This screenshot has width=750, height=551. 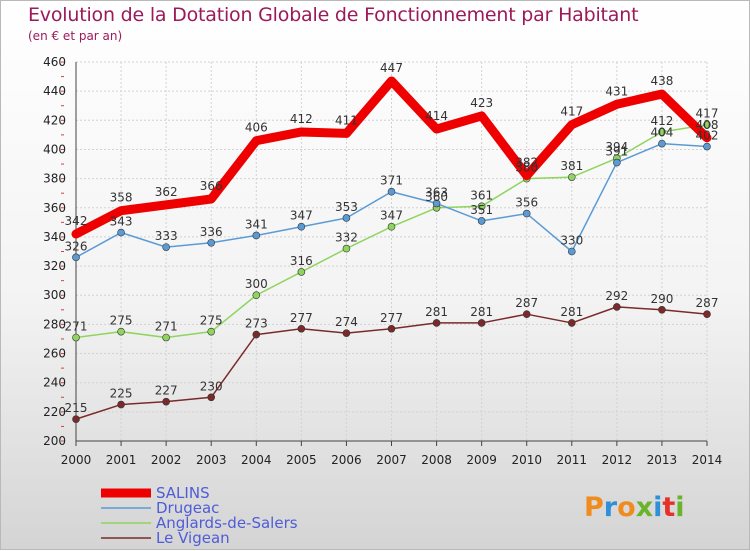 I want to click on logo-text: Proxiti, so click(x=634, y=507).